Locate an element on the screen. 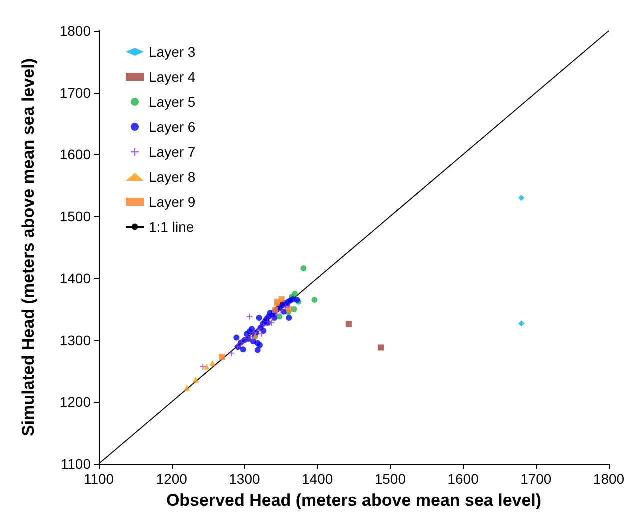 This screenshot has height=523, width=632. y-tick-label: 1300 is located at coordinates (76, 340).